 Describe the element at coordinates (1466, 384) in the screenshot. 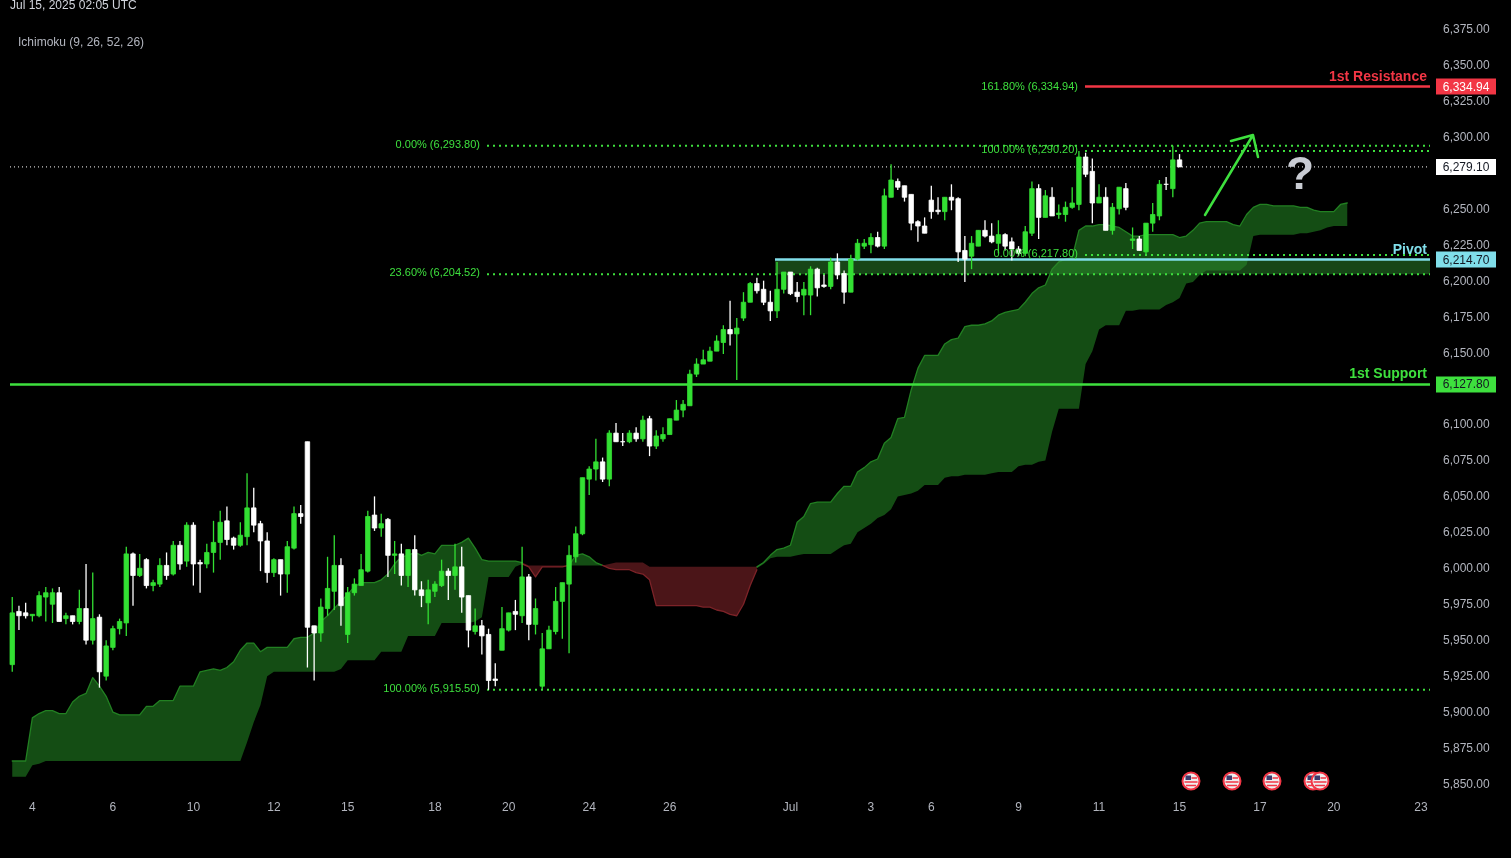

I see `y-tick-label: 6,127.80` at that location.